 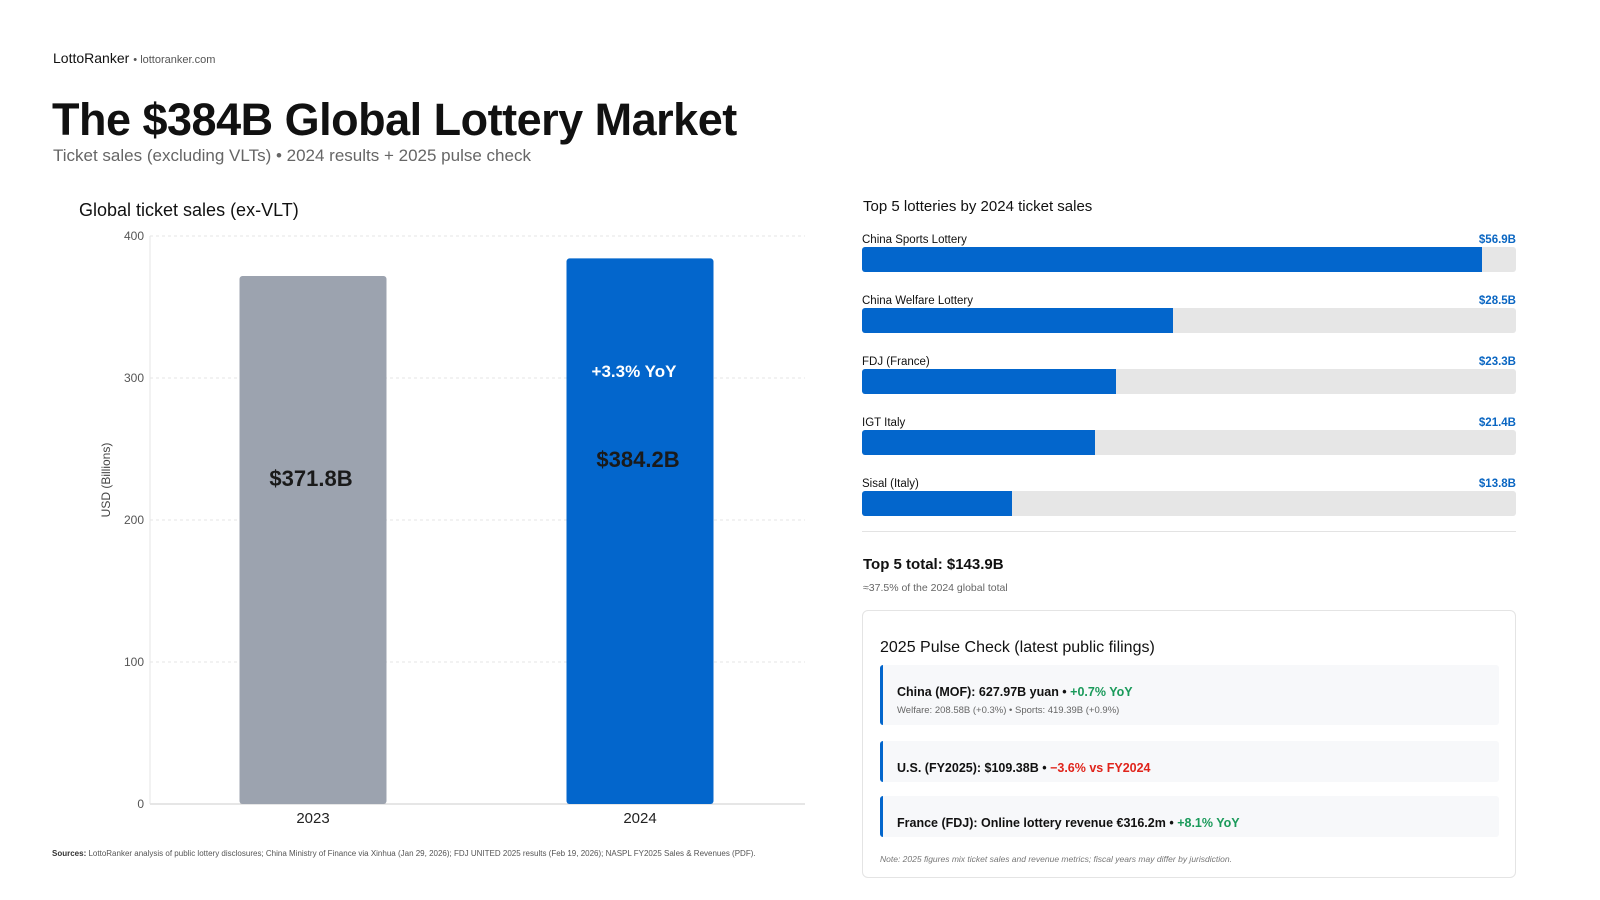 What do you see at coordinates (639, 818) in the screenshot?
I see `x-tick-label: 2024` at bounding box center [639, 818].